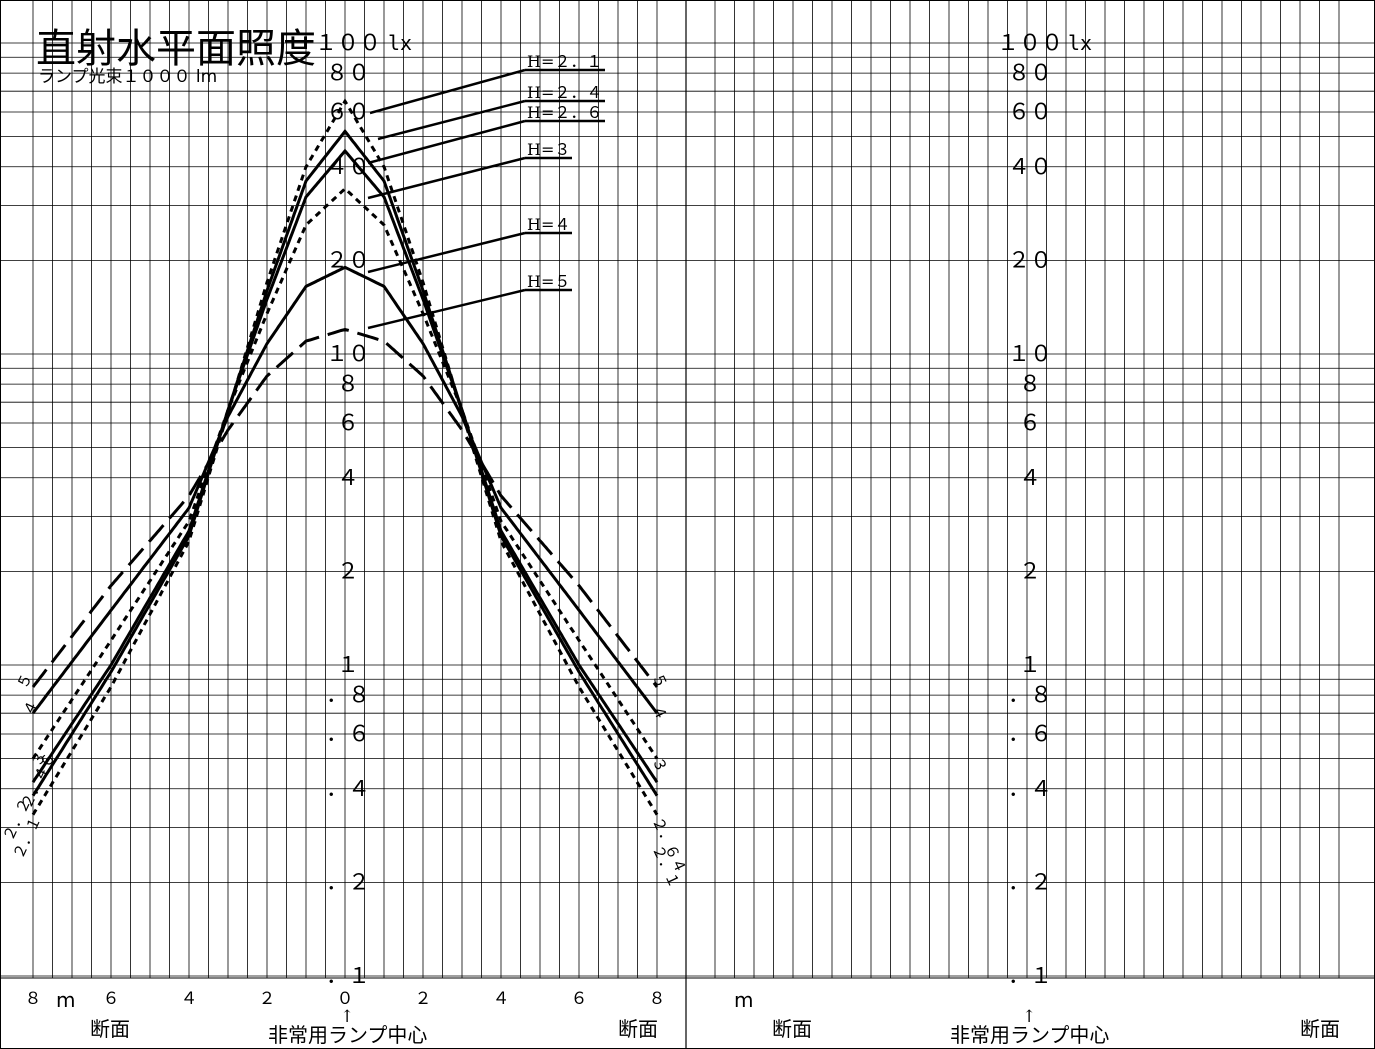 This screenshot has width=1375, height=1049. Describe the element at coordinates (1030, 260) in the screenshot. I see `y-tick-label-right: ２０` at that location.